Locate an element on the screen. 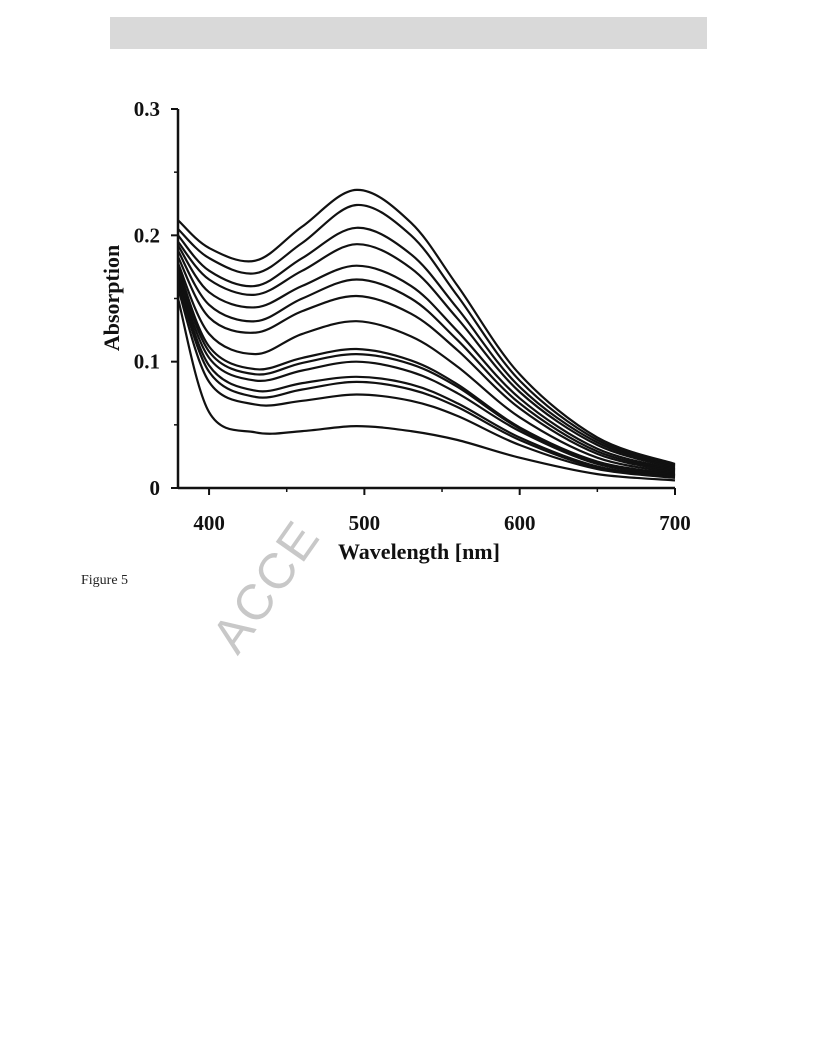 This screenshot has width=816, height=1056. x-tick-label: 700 is located at coordinates (675, 523).